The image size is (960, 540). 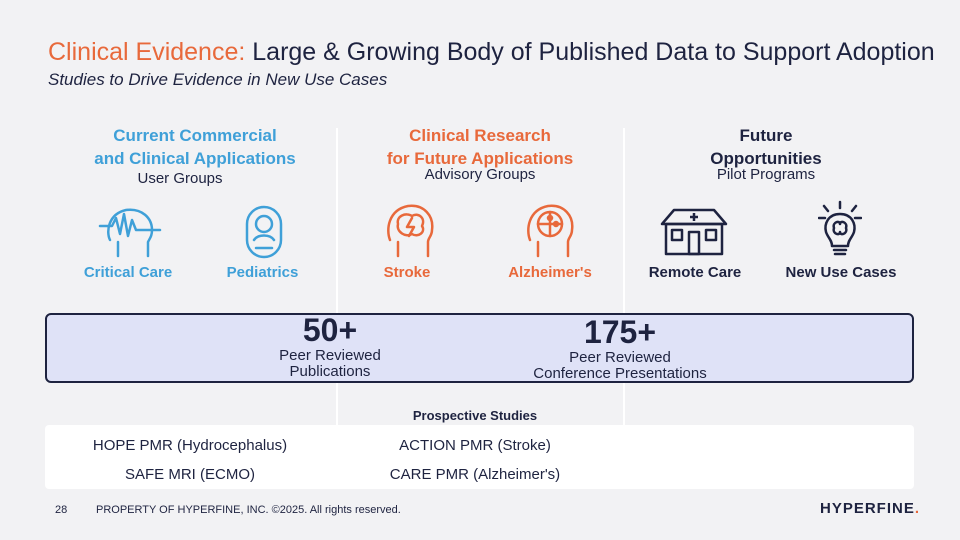 I want to click on prospective-studies-heading: Prospective Studies, so click(x=475, y=415).